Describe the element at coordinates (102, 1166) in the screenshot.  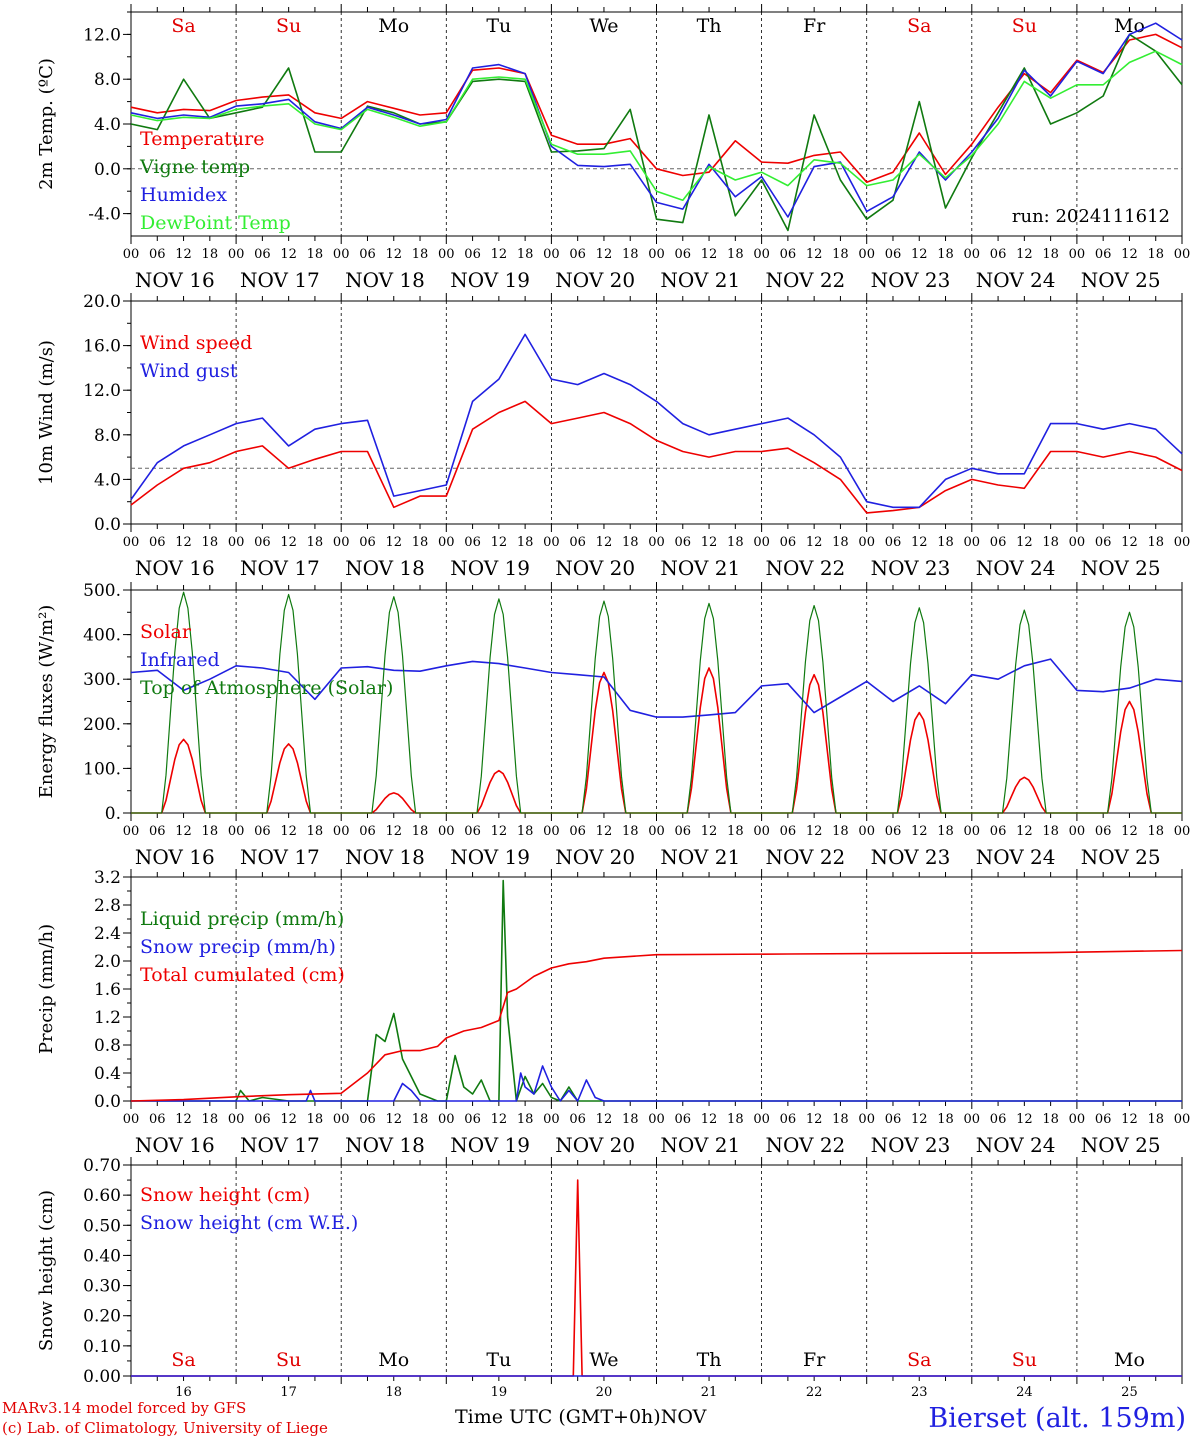
I see `y-tick-label: 0.70` at that location.